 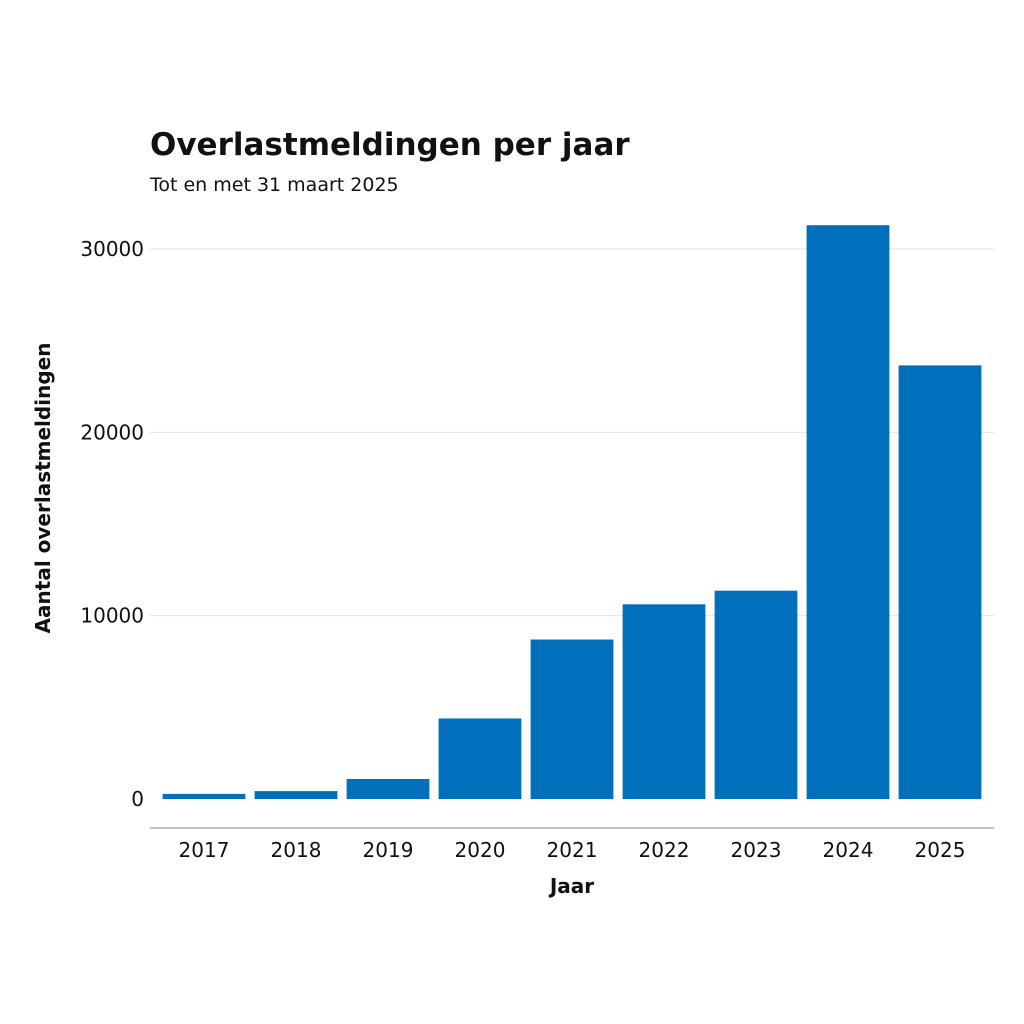 What do you see at coordinates (848, 512) in the screenshot?
I see `bar-2024` at bounding box center [848, 512].